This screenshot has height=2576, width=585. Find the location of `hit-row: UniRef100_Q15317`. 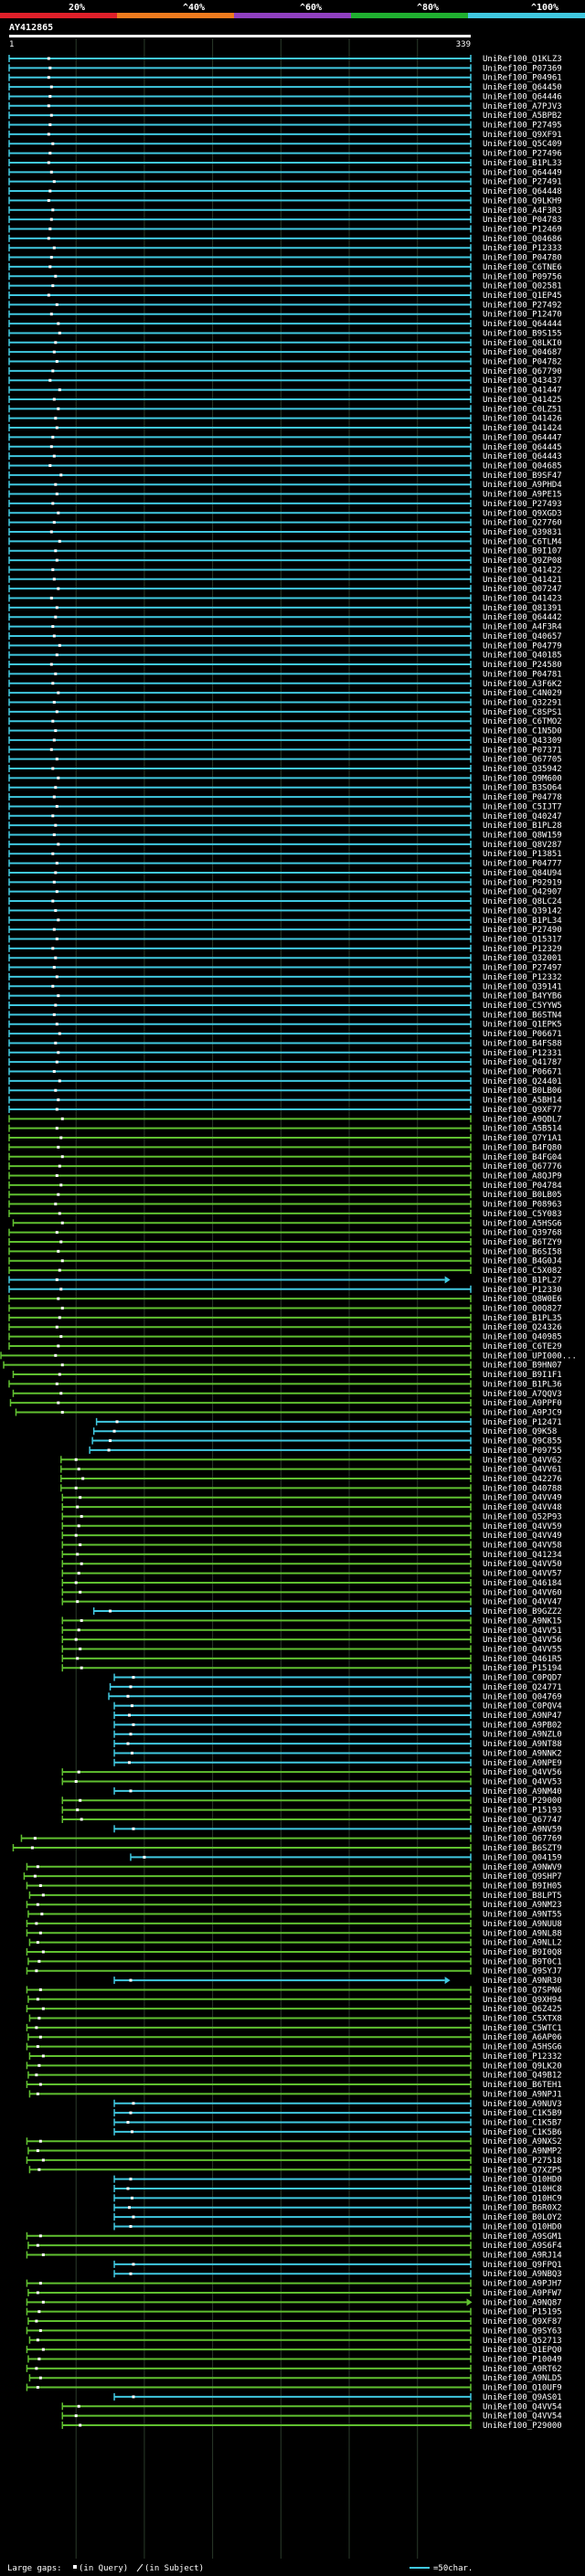

hit-row: UniRef100_Q15317 is located at coordinates (285, 939).